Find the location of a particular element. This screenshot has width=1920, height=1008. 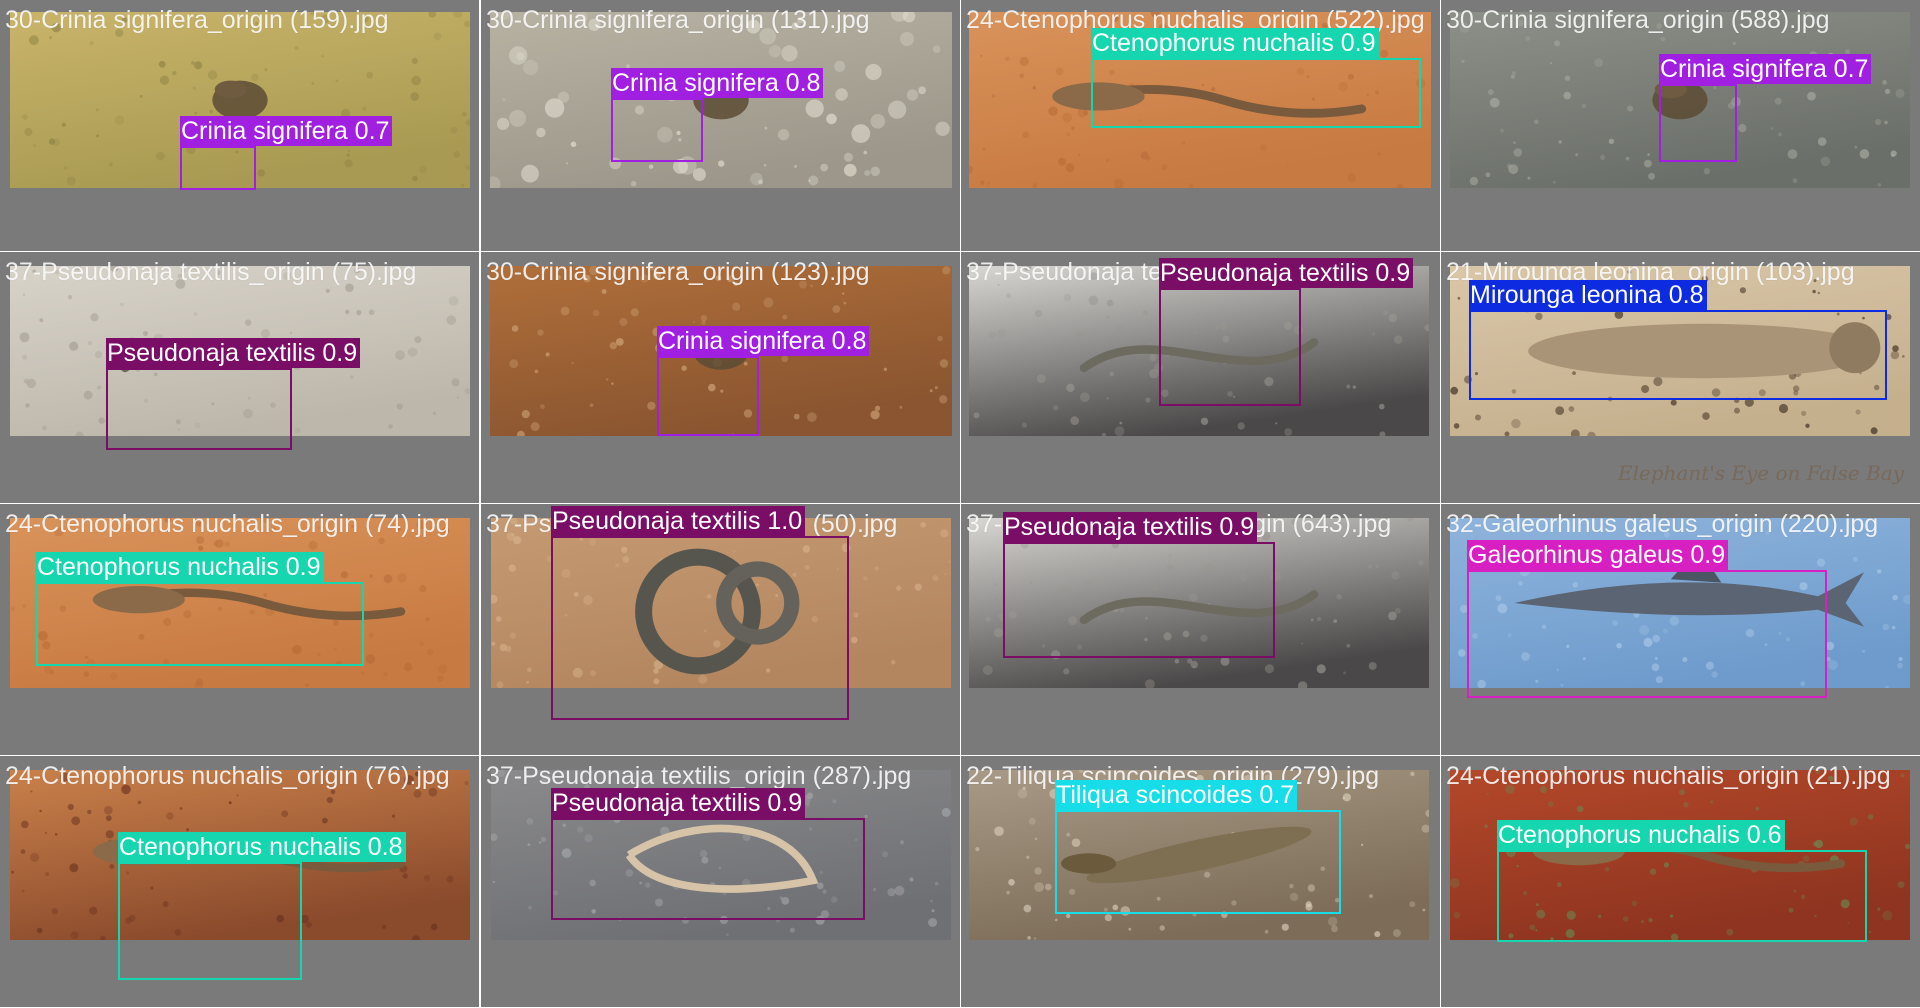

detection-label: Tiliqua scincoides 0.7 is located at coordinates (1176, 795).